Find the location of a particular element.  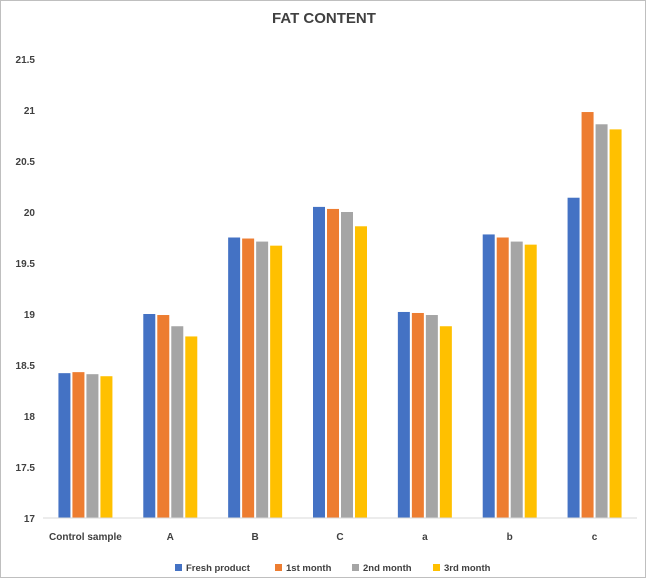

x-tick-label: c is located at coordinates (595, 537).